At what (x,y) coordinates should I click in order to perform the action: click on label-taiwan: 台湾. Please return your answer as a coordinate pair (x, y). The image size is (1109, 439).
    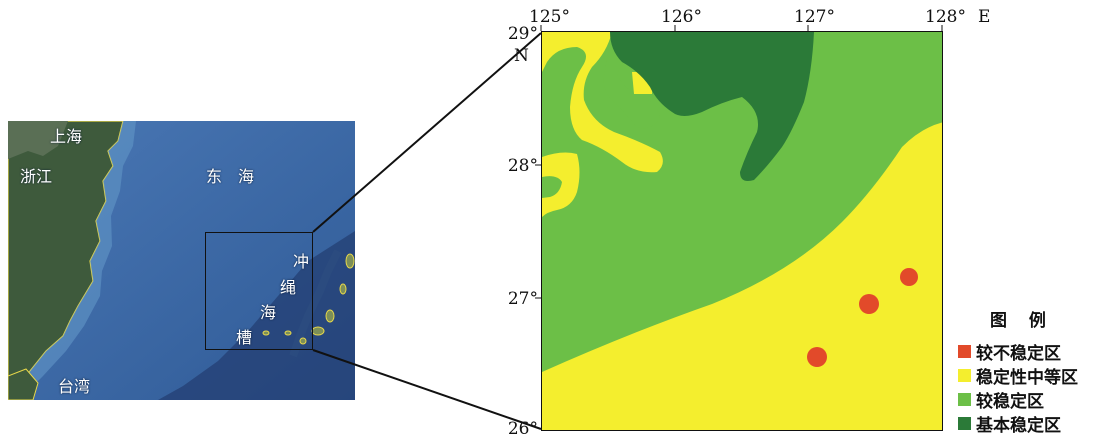
    Looking at the image, I should click on (74, 386).